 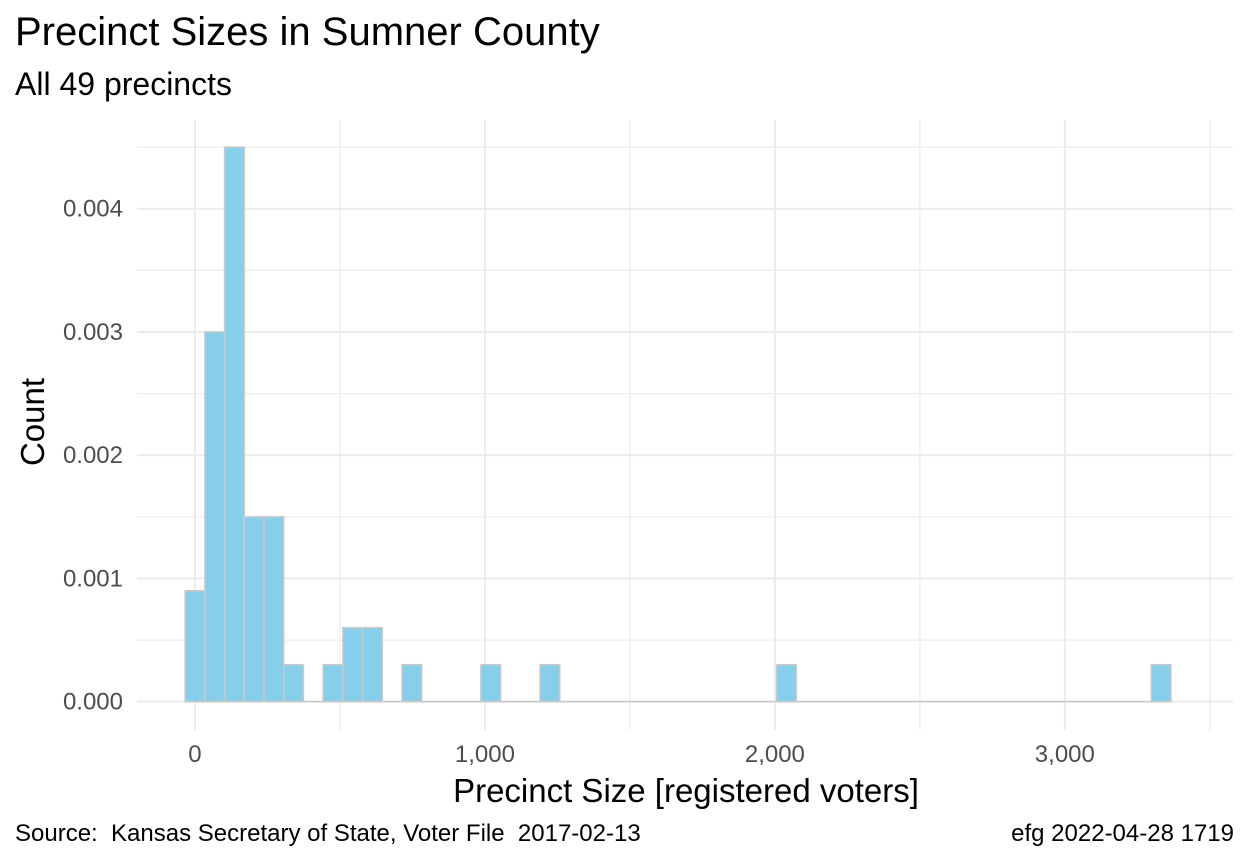 What do you see at coordinates (641, 754) in the screenshot?
I see `x-axis-tick-labels: 0 1,000 2,000 3,000` at bounding box center [641, 754].